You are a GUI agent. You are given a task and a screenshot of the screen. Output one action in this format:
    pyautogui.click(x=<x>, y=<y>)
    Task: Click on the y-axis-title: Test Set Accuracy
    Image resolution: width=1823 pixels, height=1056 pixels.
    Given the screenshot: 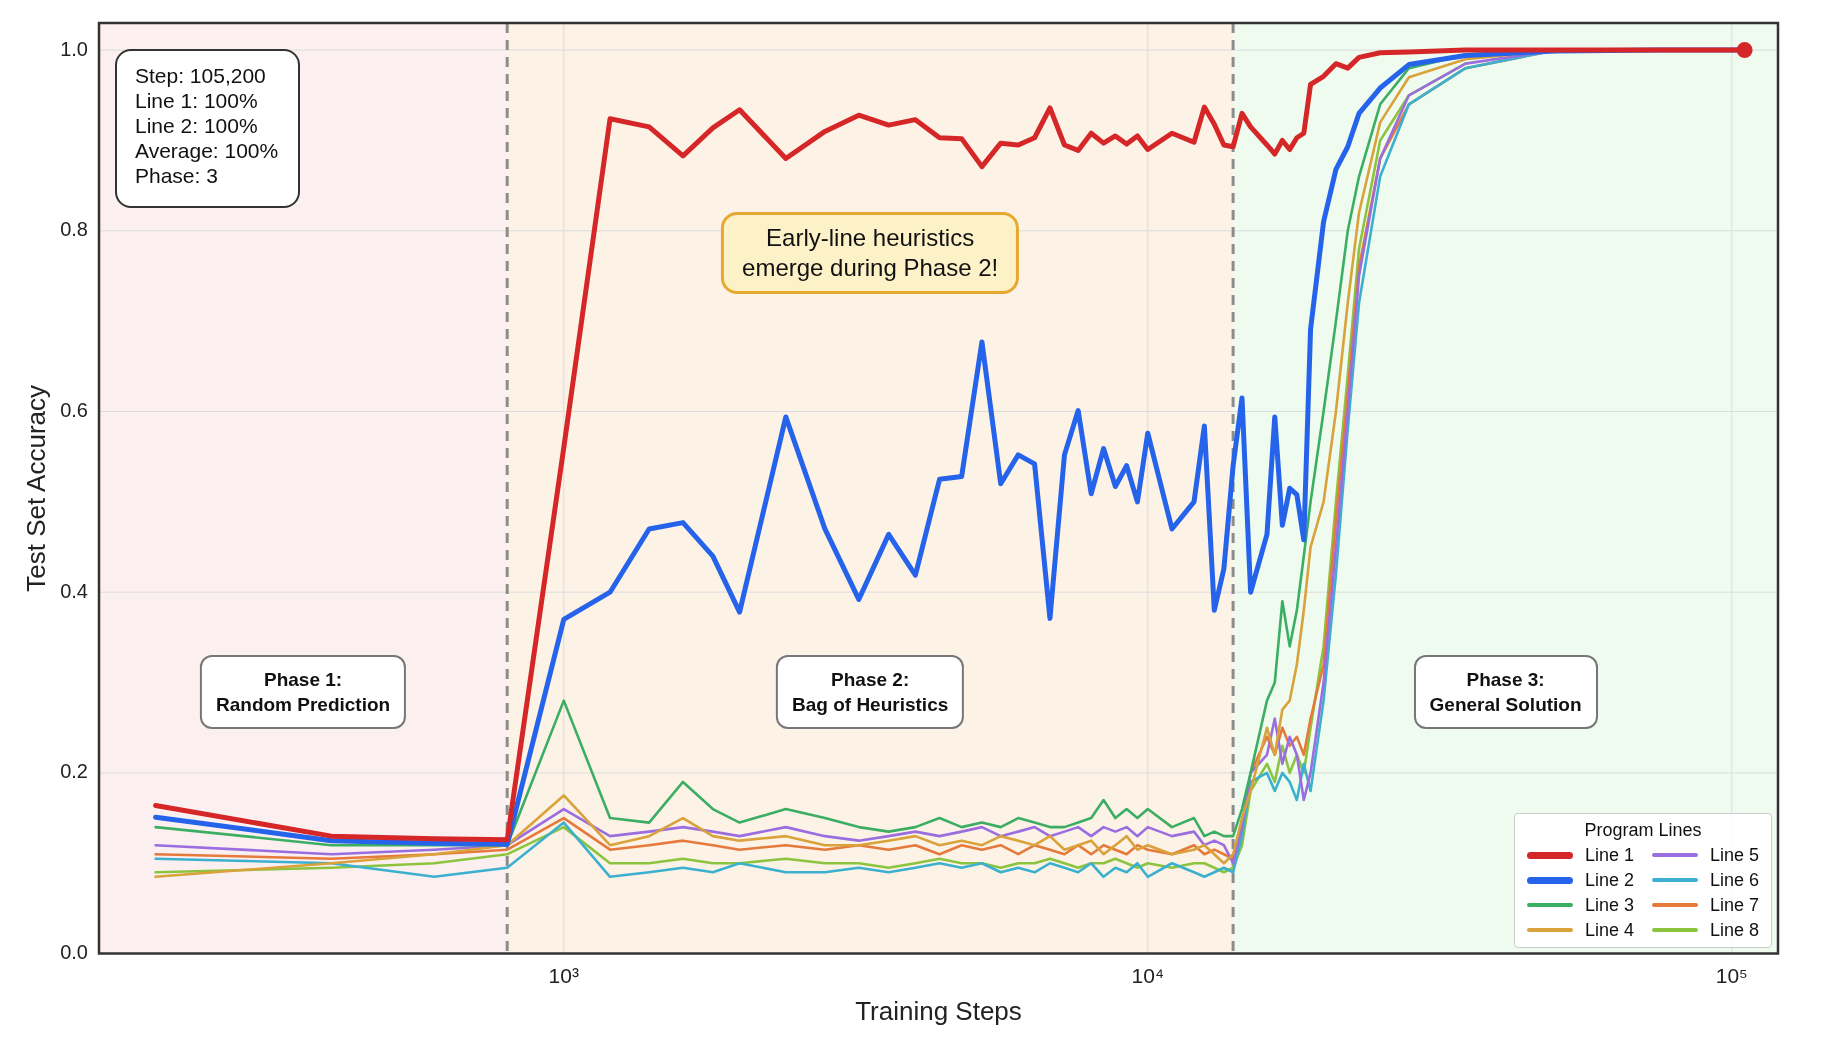 What is the action you would take?
    pyautogui.click(x=35, y=488)
    